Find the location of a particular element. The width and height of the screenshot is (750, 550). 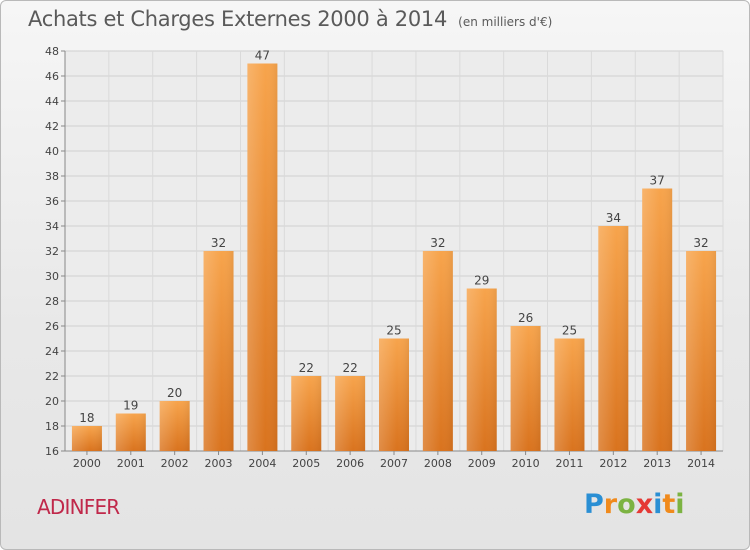

brand-letter: P is located at coordinates (594, 504).